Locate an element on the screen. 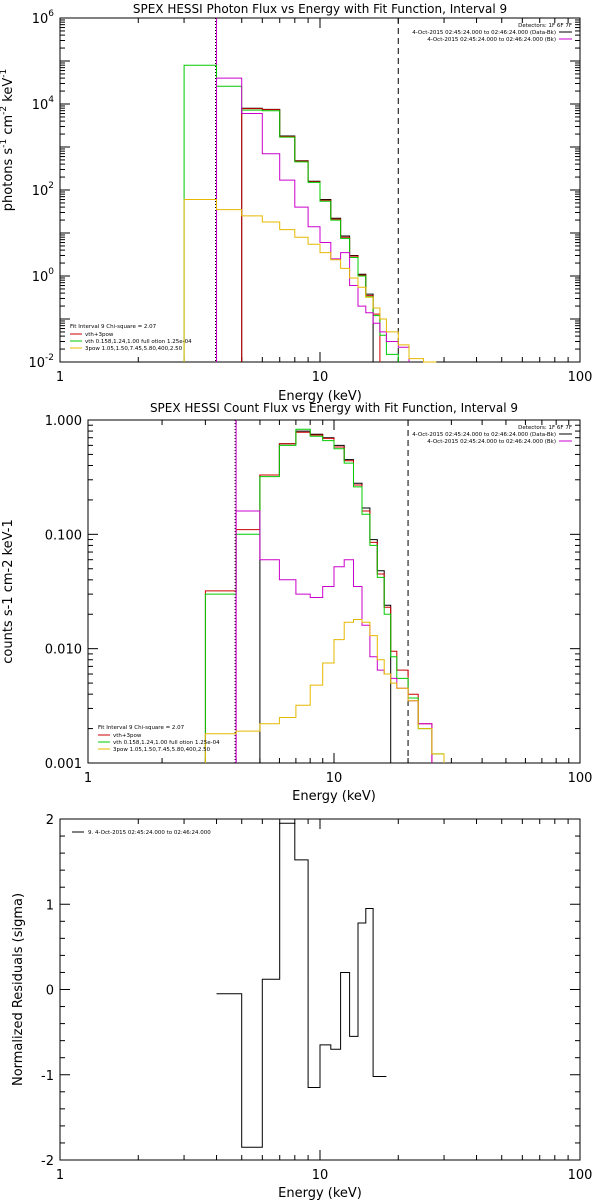 The image size is (600, 1200). y-axis-label: photons s-1 cm-2 keV-1 is located at coordinates (8, 140).